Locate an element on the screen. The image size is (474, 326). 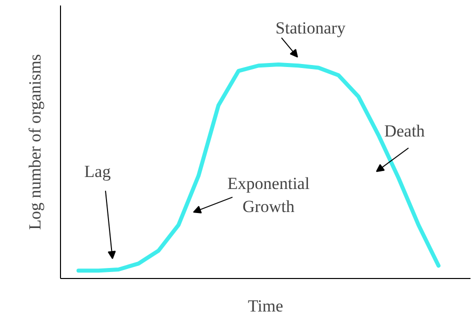
text: Stationary is located at coordinates (311, 28).